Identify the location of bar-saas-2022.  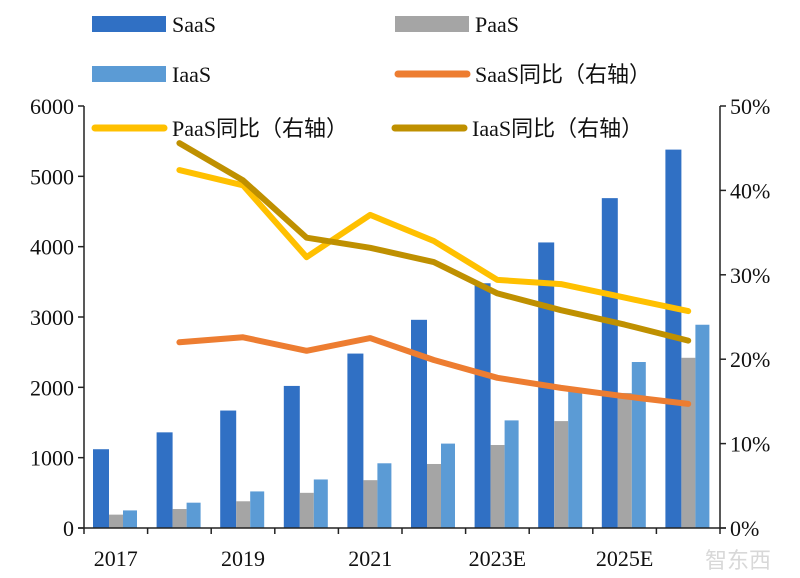
(419, 423).